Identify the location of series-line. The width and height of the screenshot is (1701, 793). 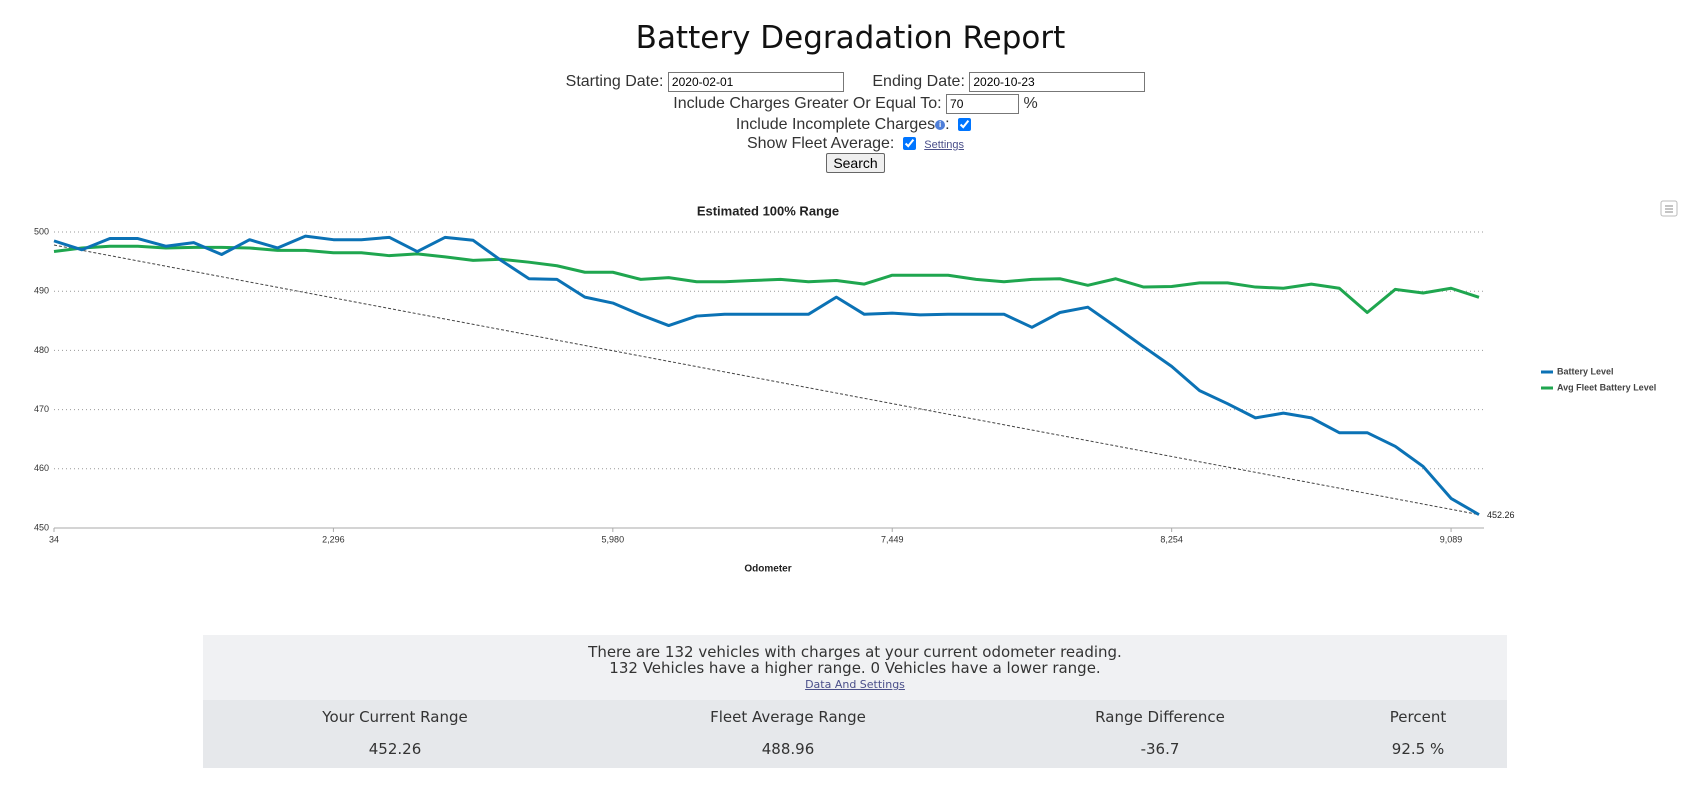
(766, 279).